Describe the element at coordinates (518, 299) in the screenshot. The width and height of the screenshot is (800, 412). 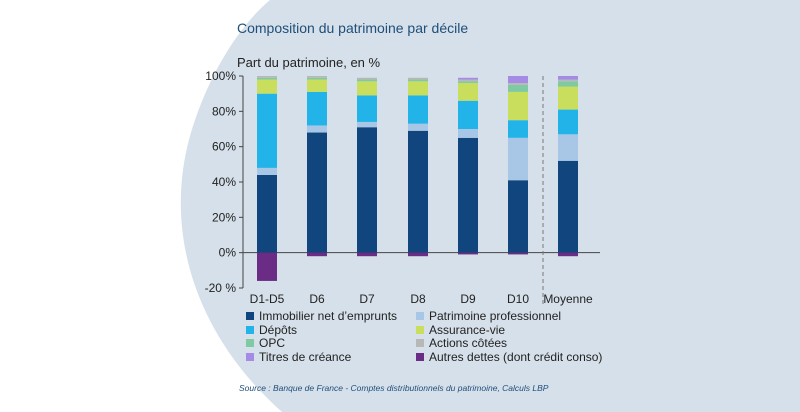
I see `x-tick-label: D10` at that location.